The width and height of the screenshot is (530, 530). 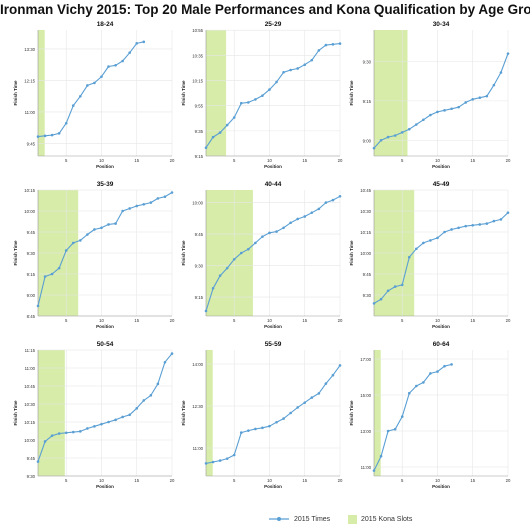 I want to click on legend-slots: 2015 Kona Slots, so click(x=380, y=519).